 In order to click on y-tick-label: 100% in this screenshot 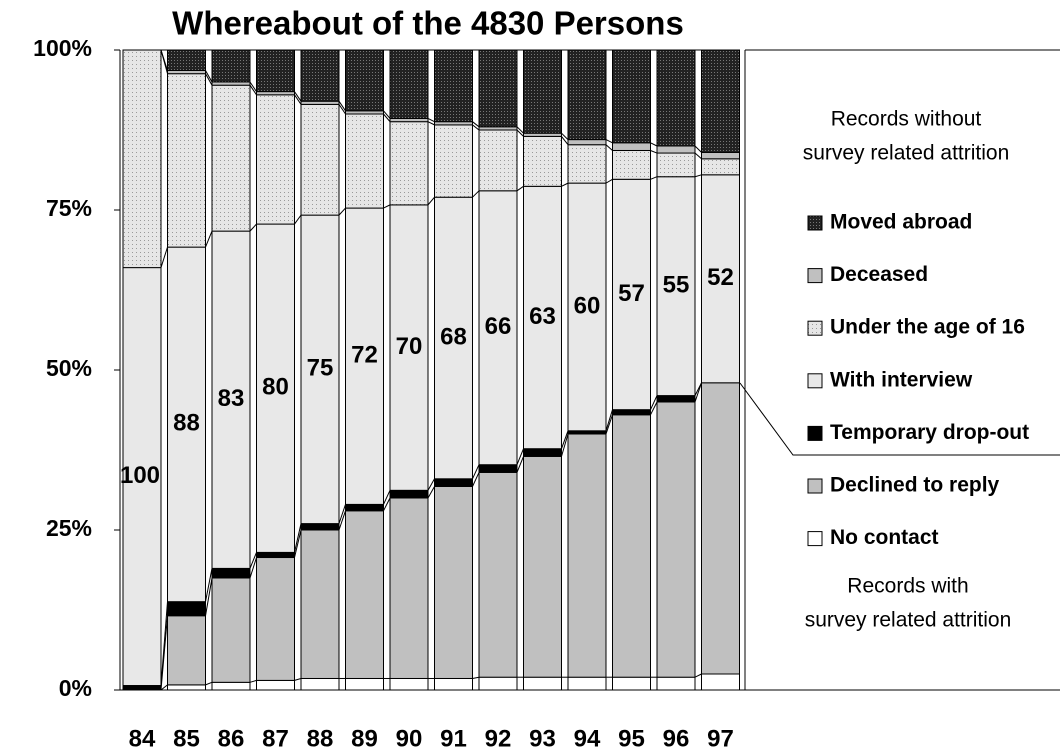, I will do `click(62, 48)`.